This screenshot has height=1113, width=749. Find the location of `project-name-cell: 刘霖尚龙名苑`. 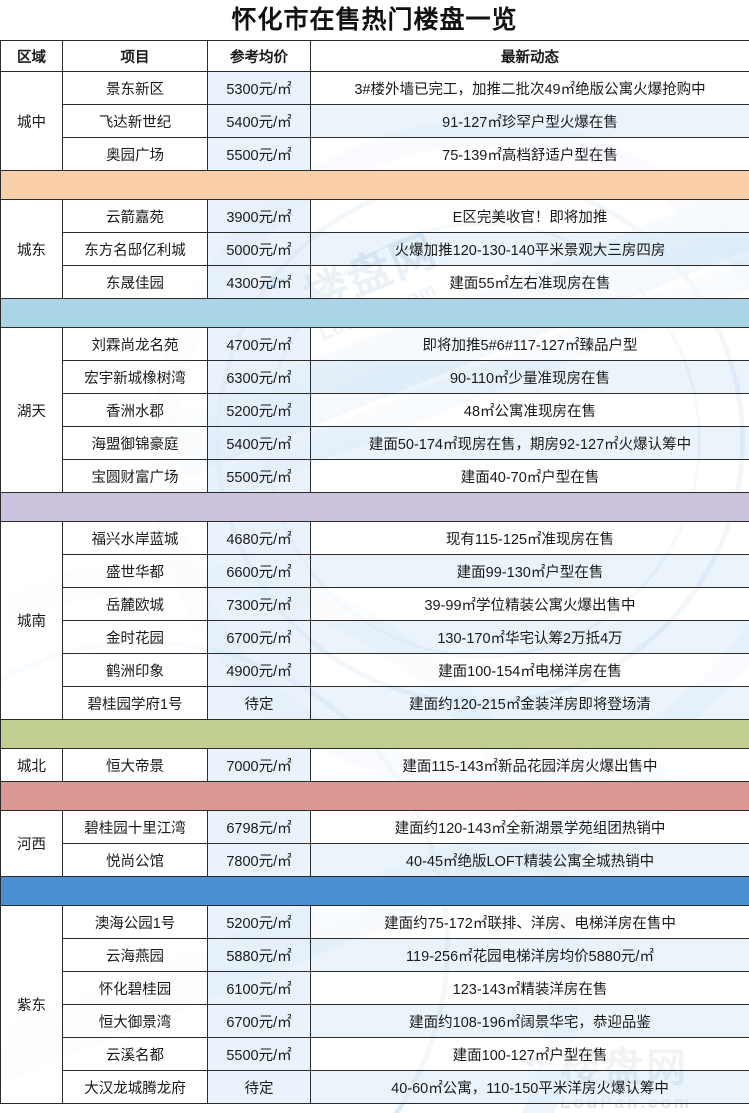

project-name-cell: 刘霖尚龙名苑 is located at coordinates (135, 344).